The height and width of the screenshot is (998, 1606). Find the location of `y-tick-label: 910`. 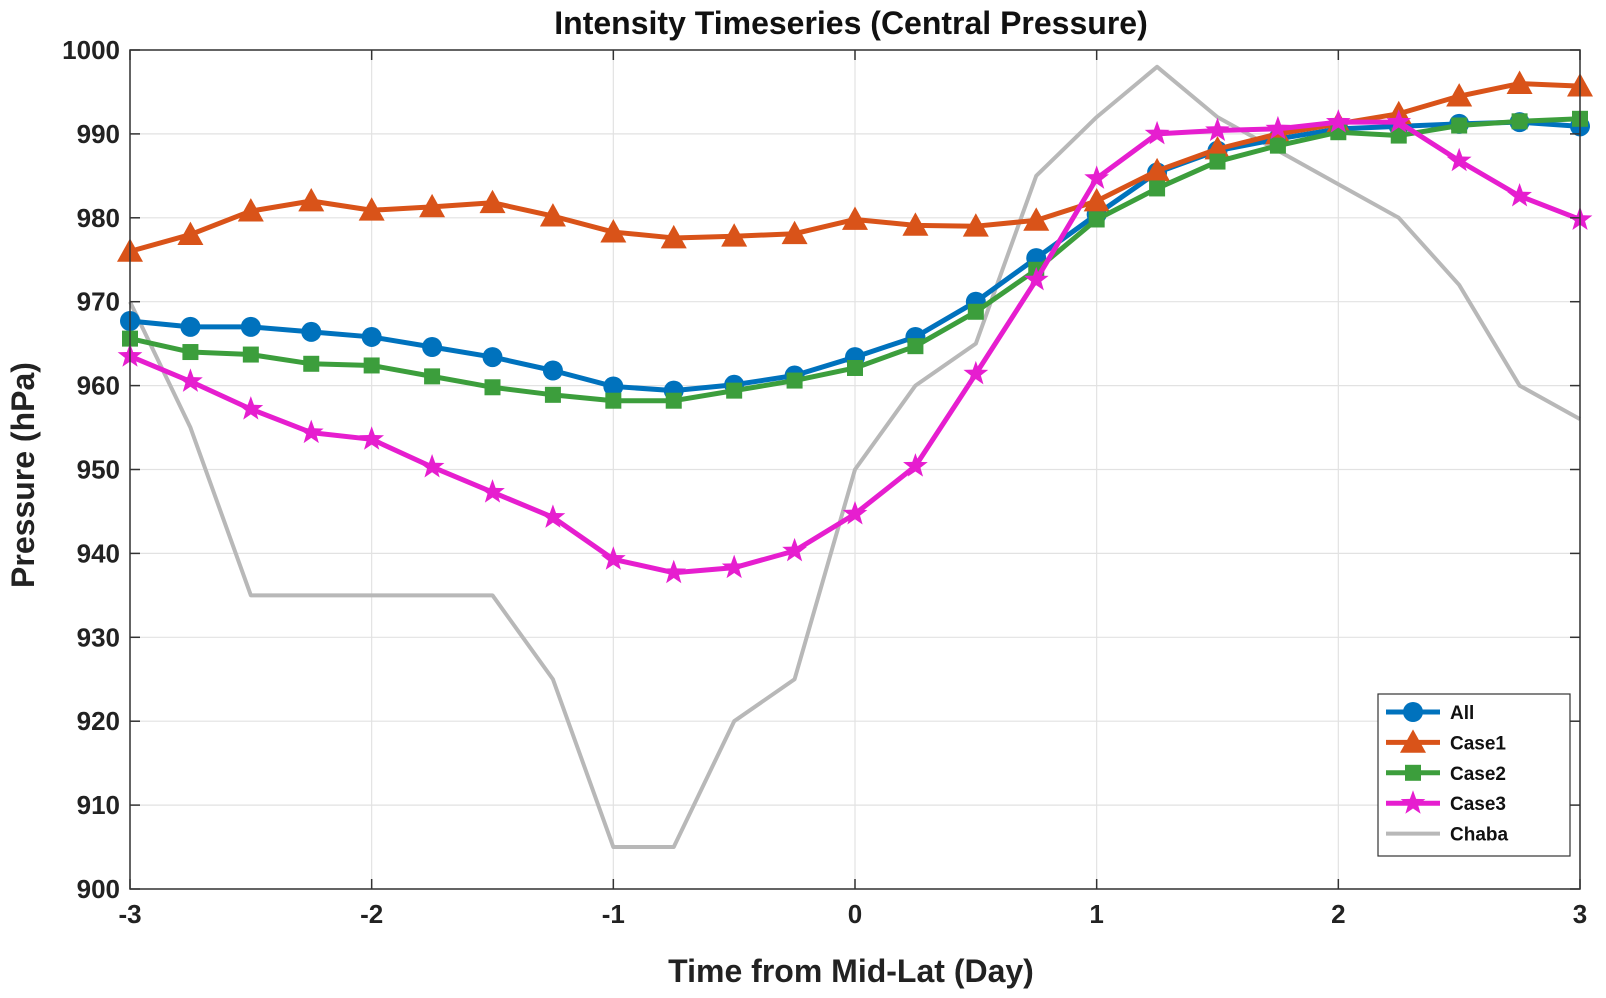

y-tick-label: 910 is located at coordinates (98, 805).